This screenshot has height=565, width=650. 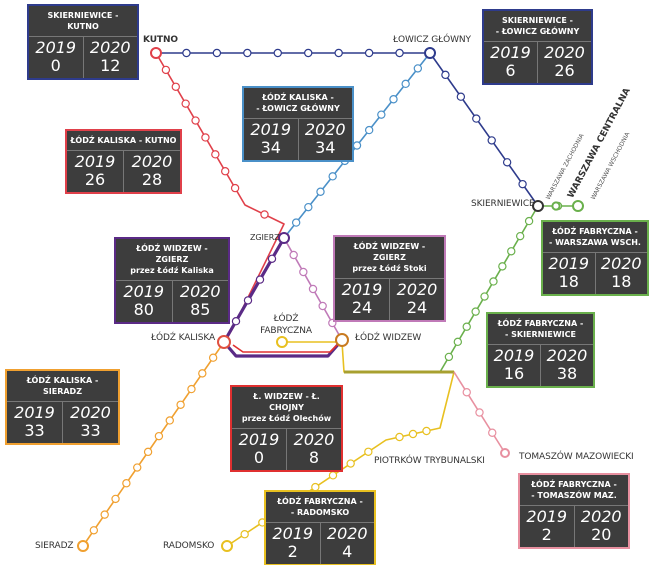 I want to click on station-label-kutno: KUTNO, so click(x=160, y=40).